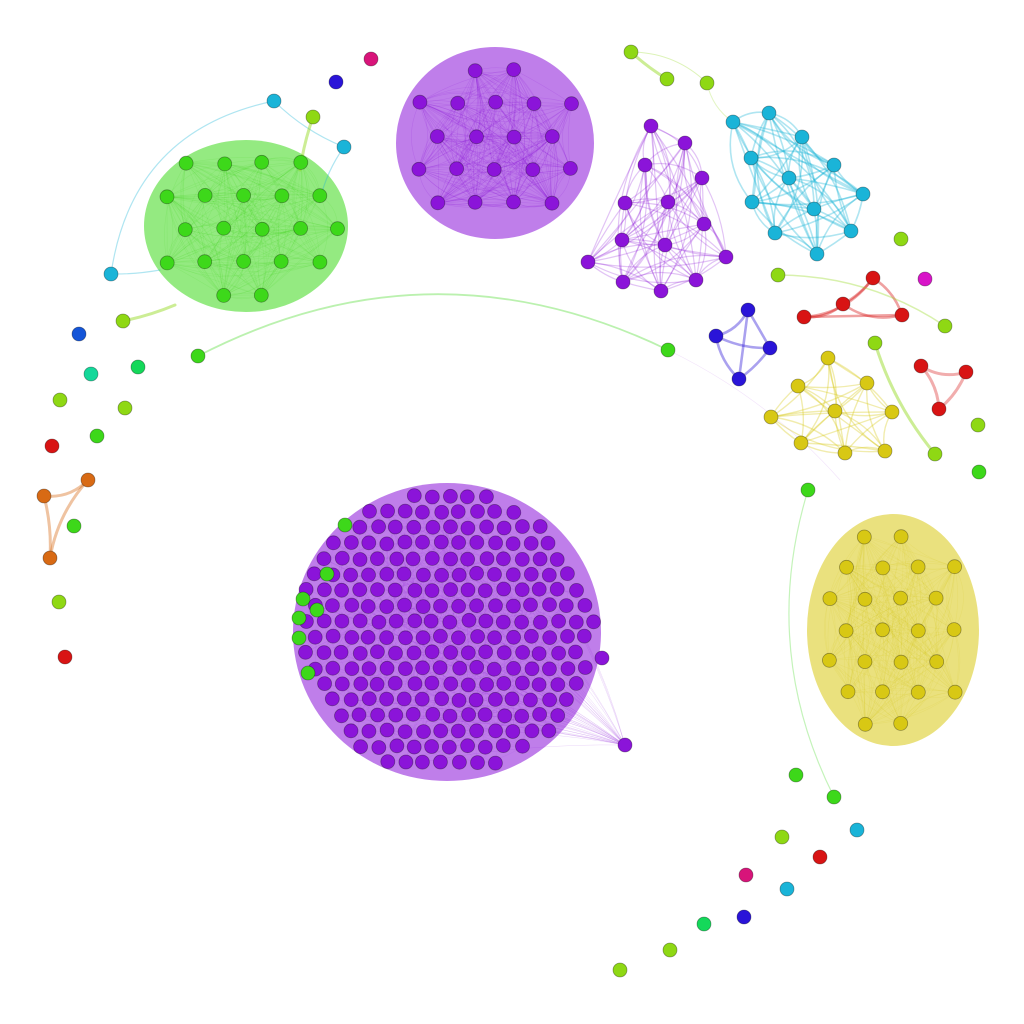 The height and width of the screenshot is (1024, 1024). What do you see at coordinates (345, 525) in the screenshot?
I see `embedded-green-node` at bounding box center [345, 525].